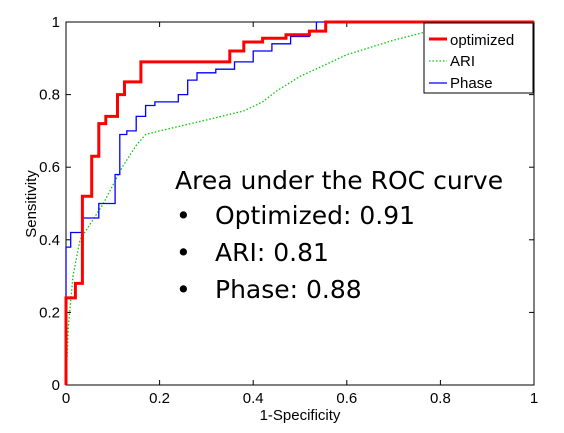 The image size is (564, 433). What do you see at coordinates (300, 415) in the screenshot?
I see `x-axis-label: 1-Specificity` at bounding box center [300, 415].